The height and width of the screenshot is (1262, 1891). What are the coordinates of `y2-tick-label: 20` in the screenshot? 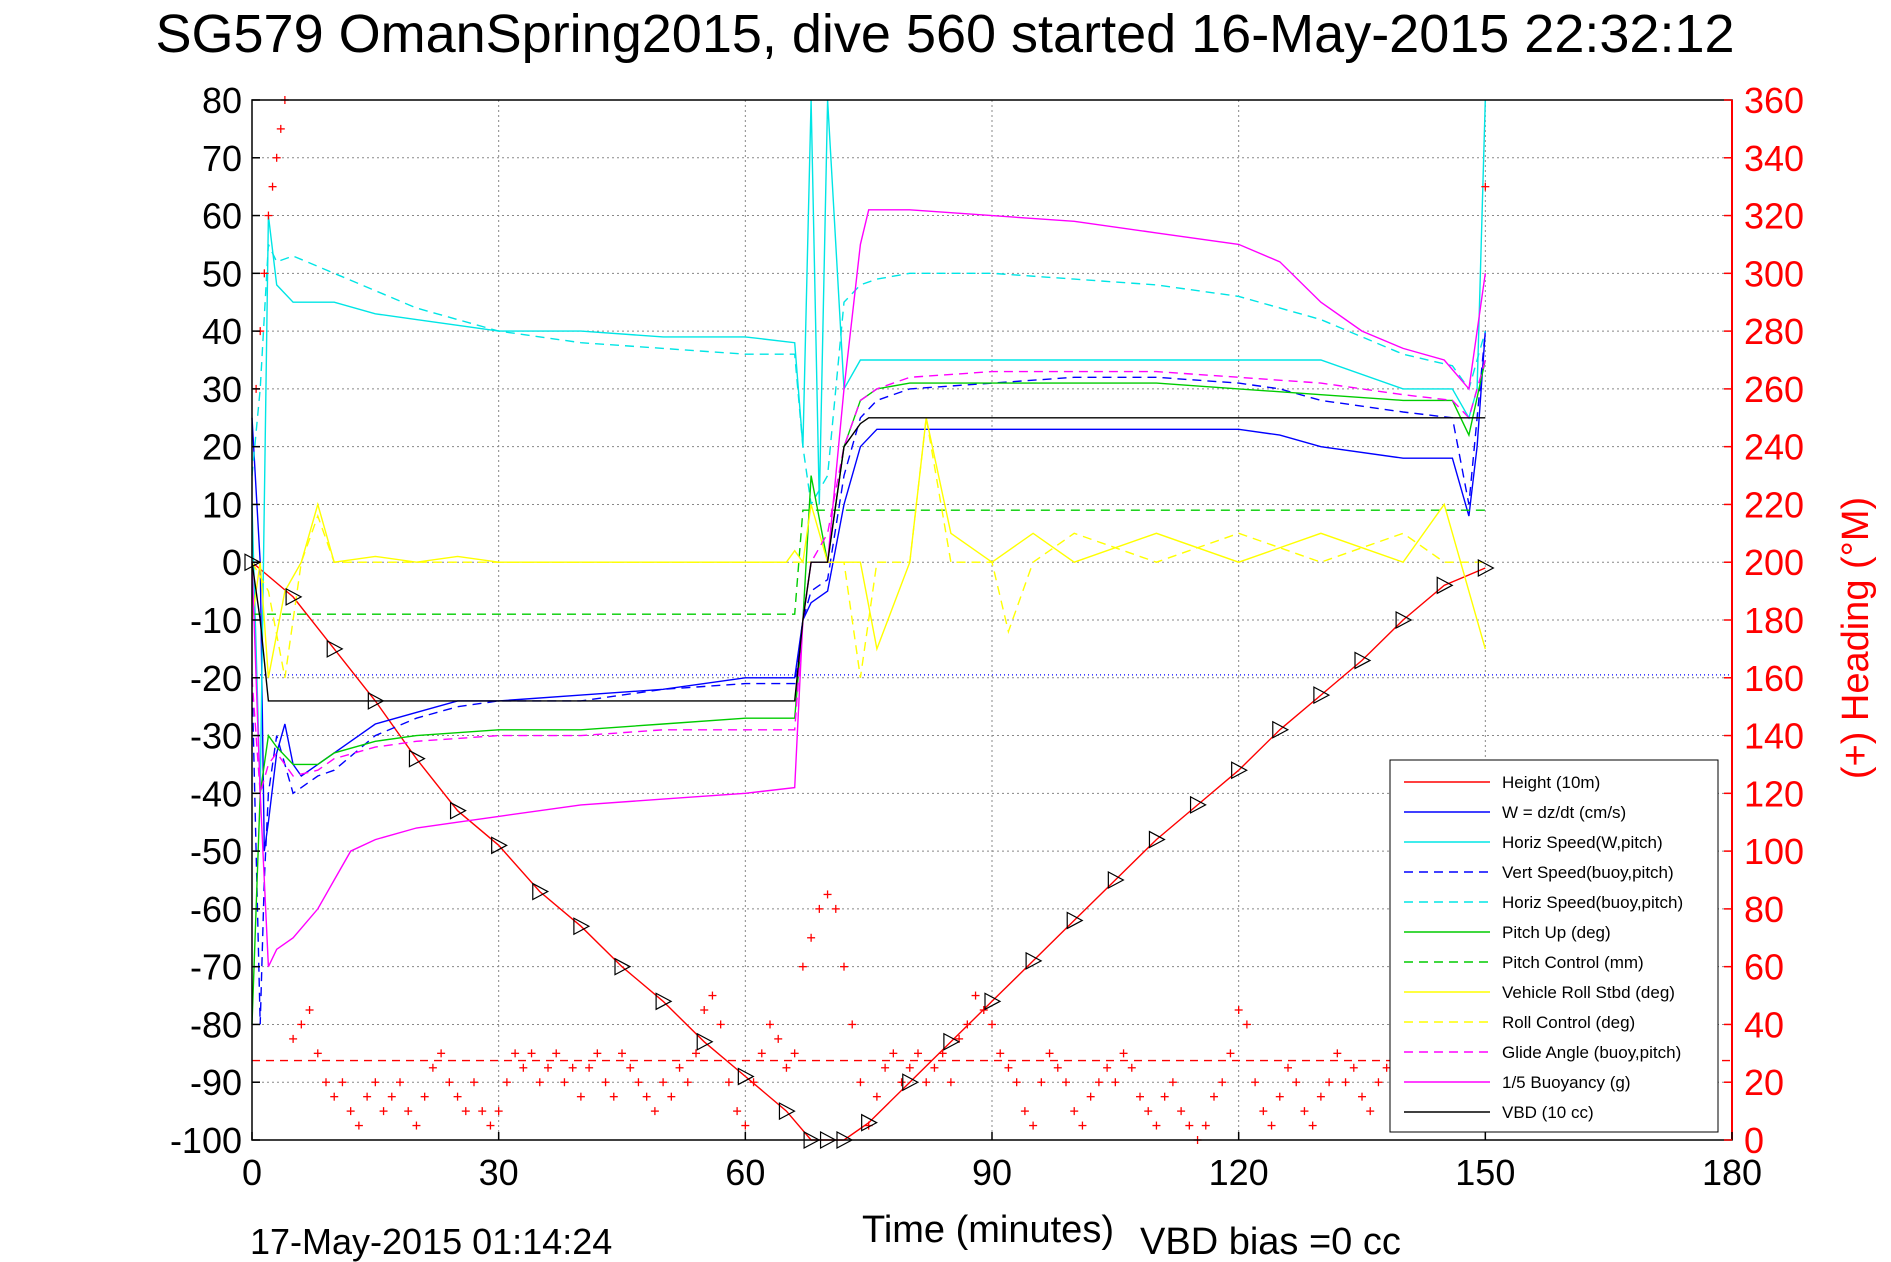 It's located at (1764, 1082).